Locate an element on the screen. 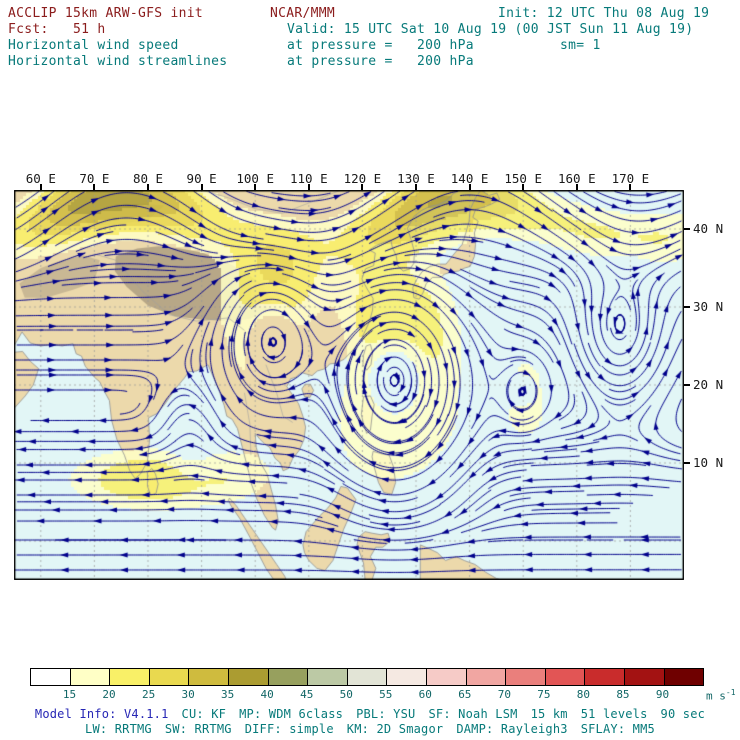 The height and width of the screenshot is (740, 740). footer-item: SFLAY: MM5 is located at coordinates (617, 729).